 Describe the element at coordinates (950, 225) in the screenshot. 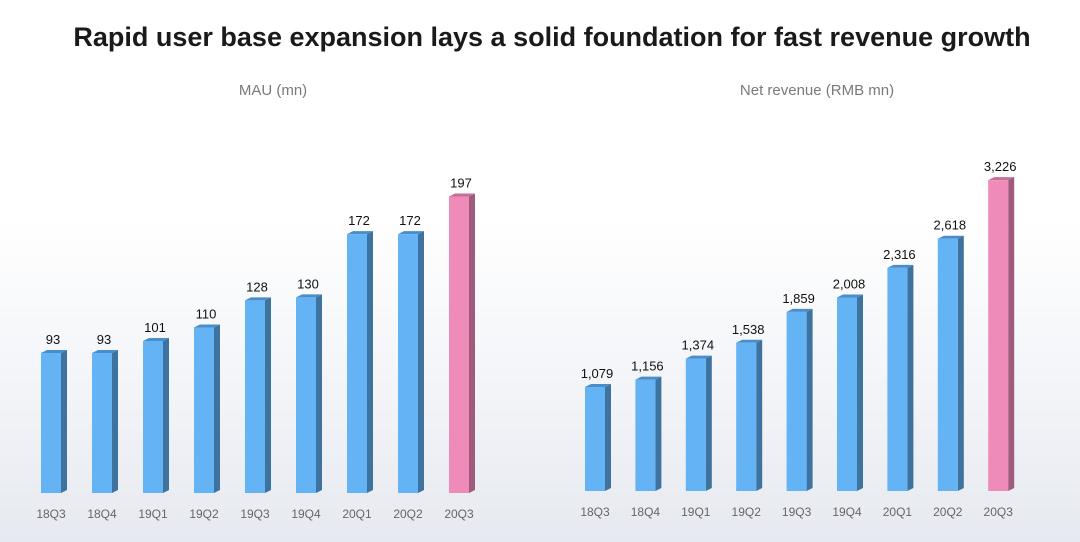

I see `data-label: 2,618` at that location.